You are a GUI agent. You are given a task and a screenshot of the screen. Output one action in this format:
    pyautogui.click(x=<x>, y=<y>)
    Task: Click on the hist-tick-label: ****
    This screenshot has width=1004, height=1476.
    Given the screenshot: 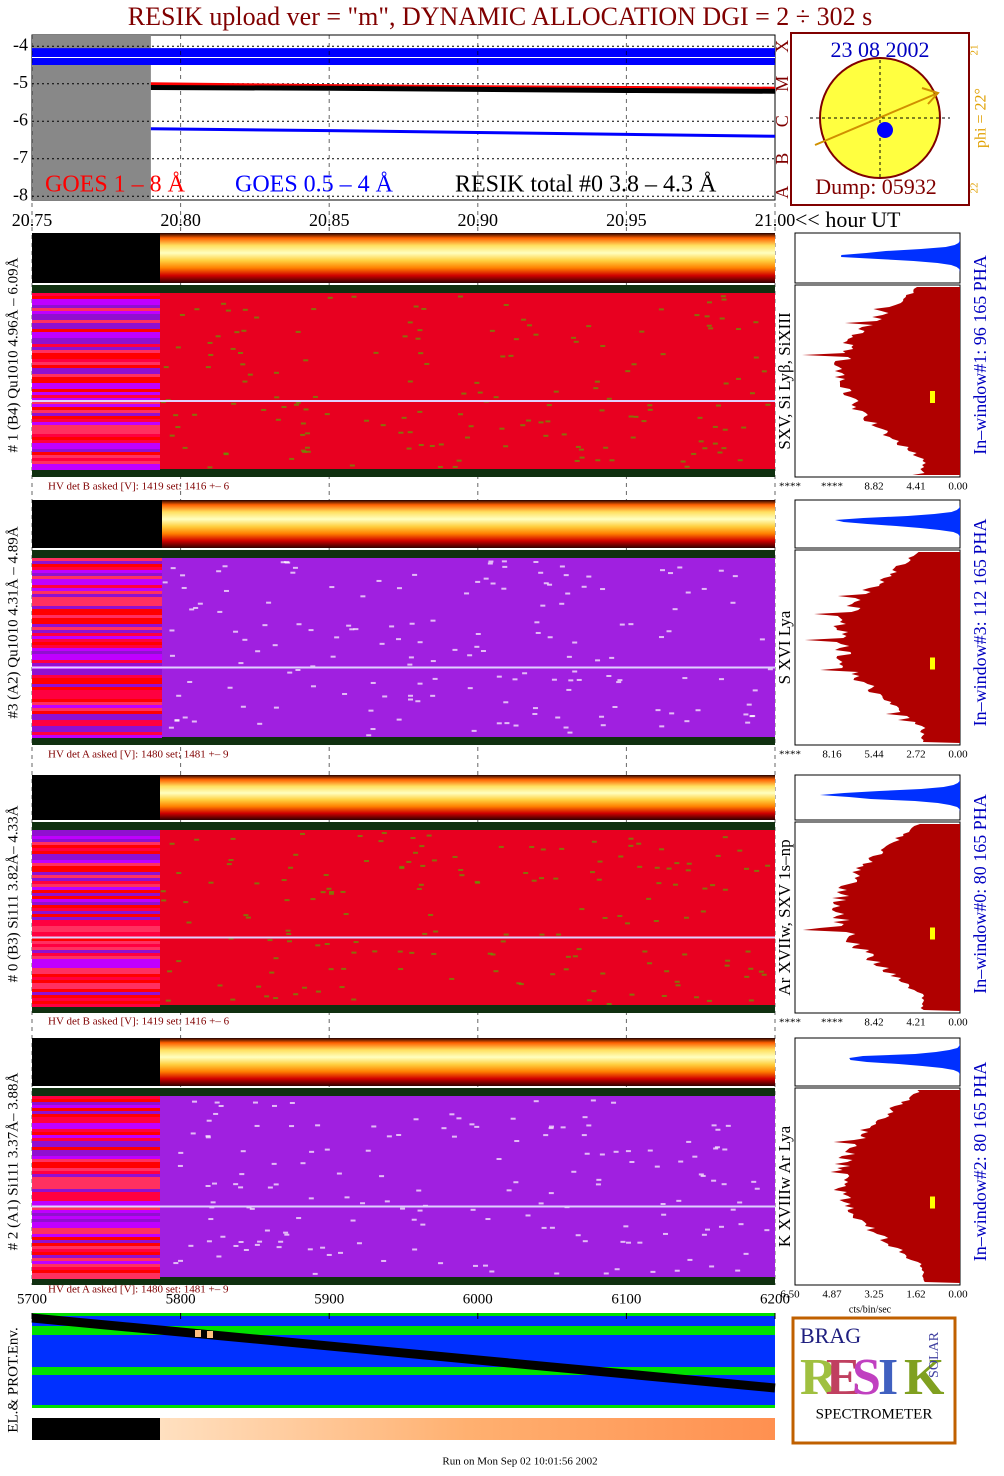 What is the action you would take?
    pyautogui.click(x=790, y=1023)
    